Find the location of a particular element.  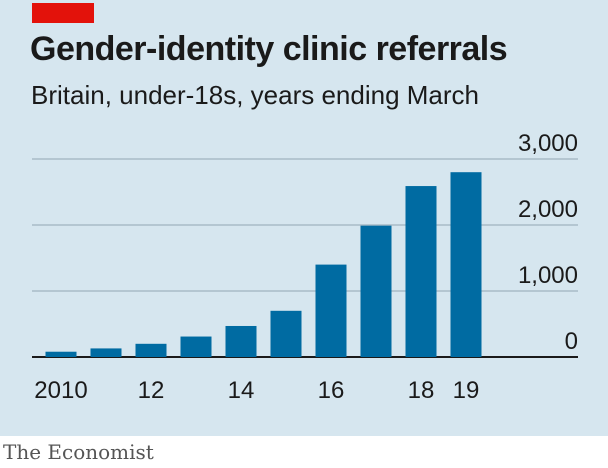

bar-2016 is located at coordinates (331, 310).